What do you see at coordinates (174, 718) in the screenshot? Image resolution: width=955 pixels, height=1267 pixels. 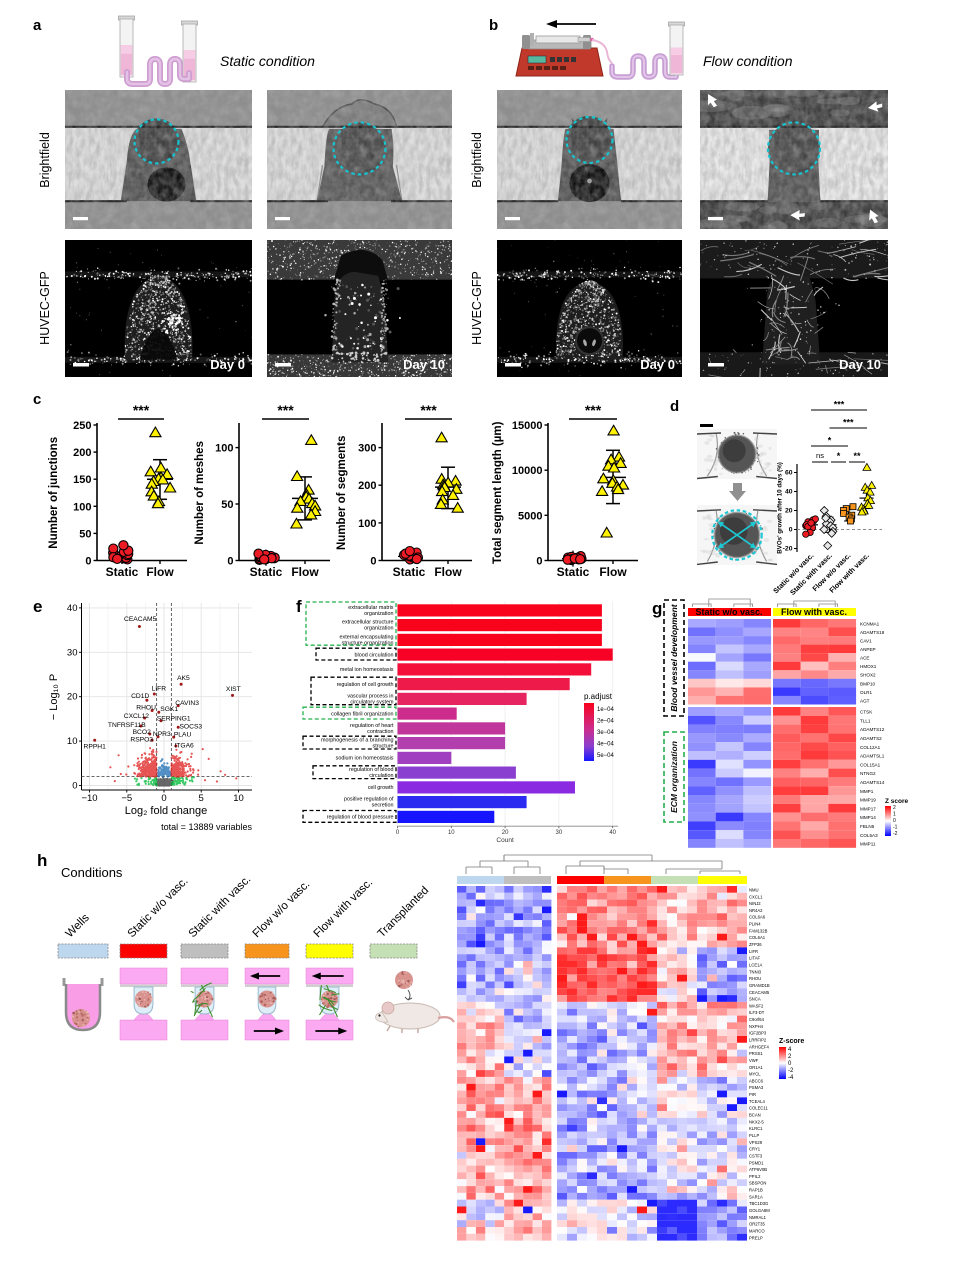 I see `svg-text: SERPING1` at bounding box center [174, 718].